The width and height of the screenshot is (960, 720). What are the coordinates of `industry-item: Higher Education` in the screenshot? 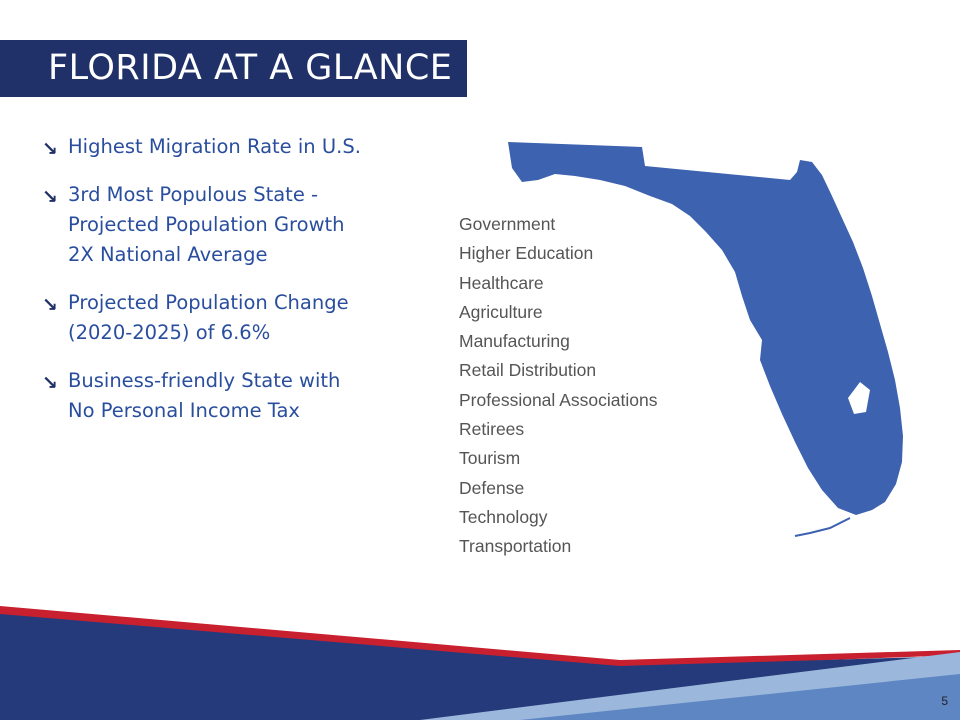 It's located at (526, 253).